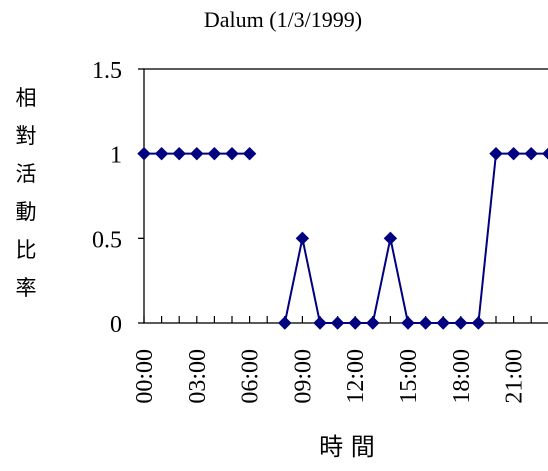 This screenshot has width=548, height=471. What do you see at coordinates (409, 376) in the screenshot?
I see `x-tick-label: 15:00` at bounding box center [409, 376].